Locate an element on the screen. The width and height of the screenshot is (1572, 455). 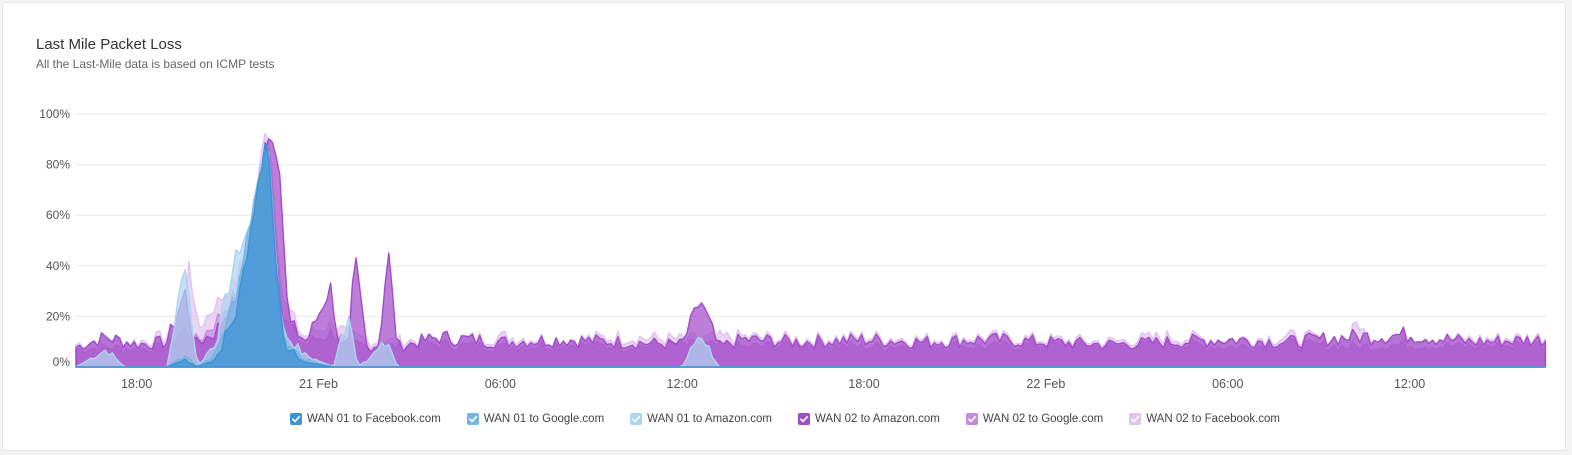
legend-item: WAN 01 to Amazon.com is located at coordinates (701, 419).